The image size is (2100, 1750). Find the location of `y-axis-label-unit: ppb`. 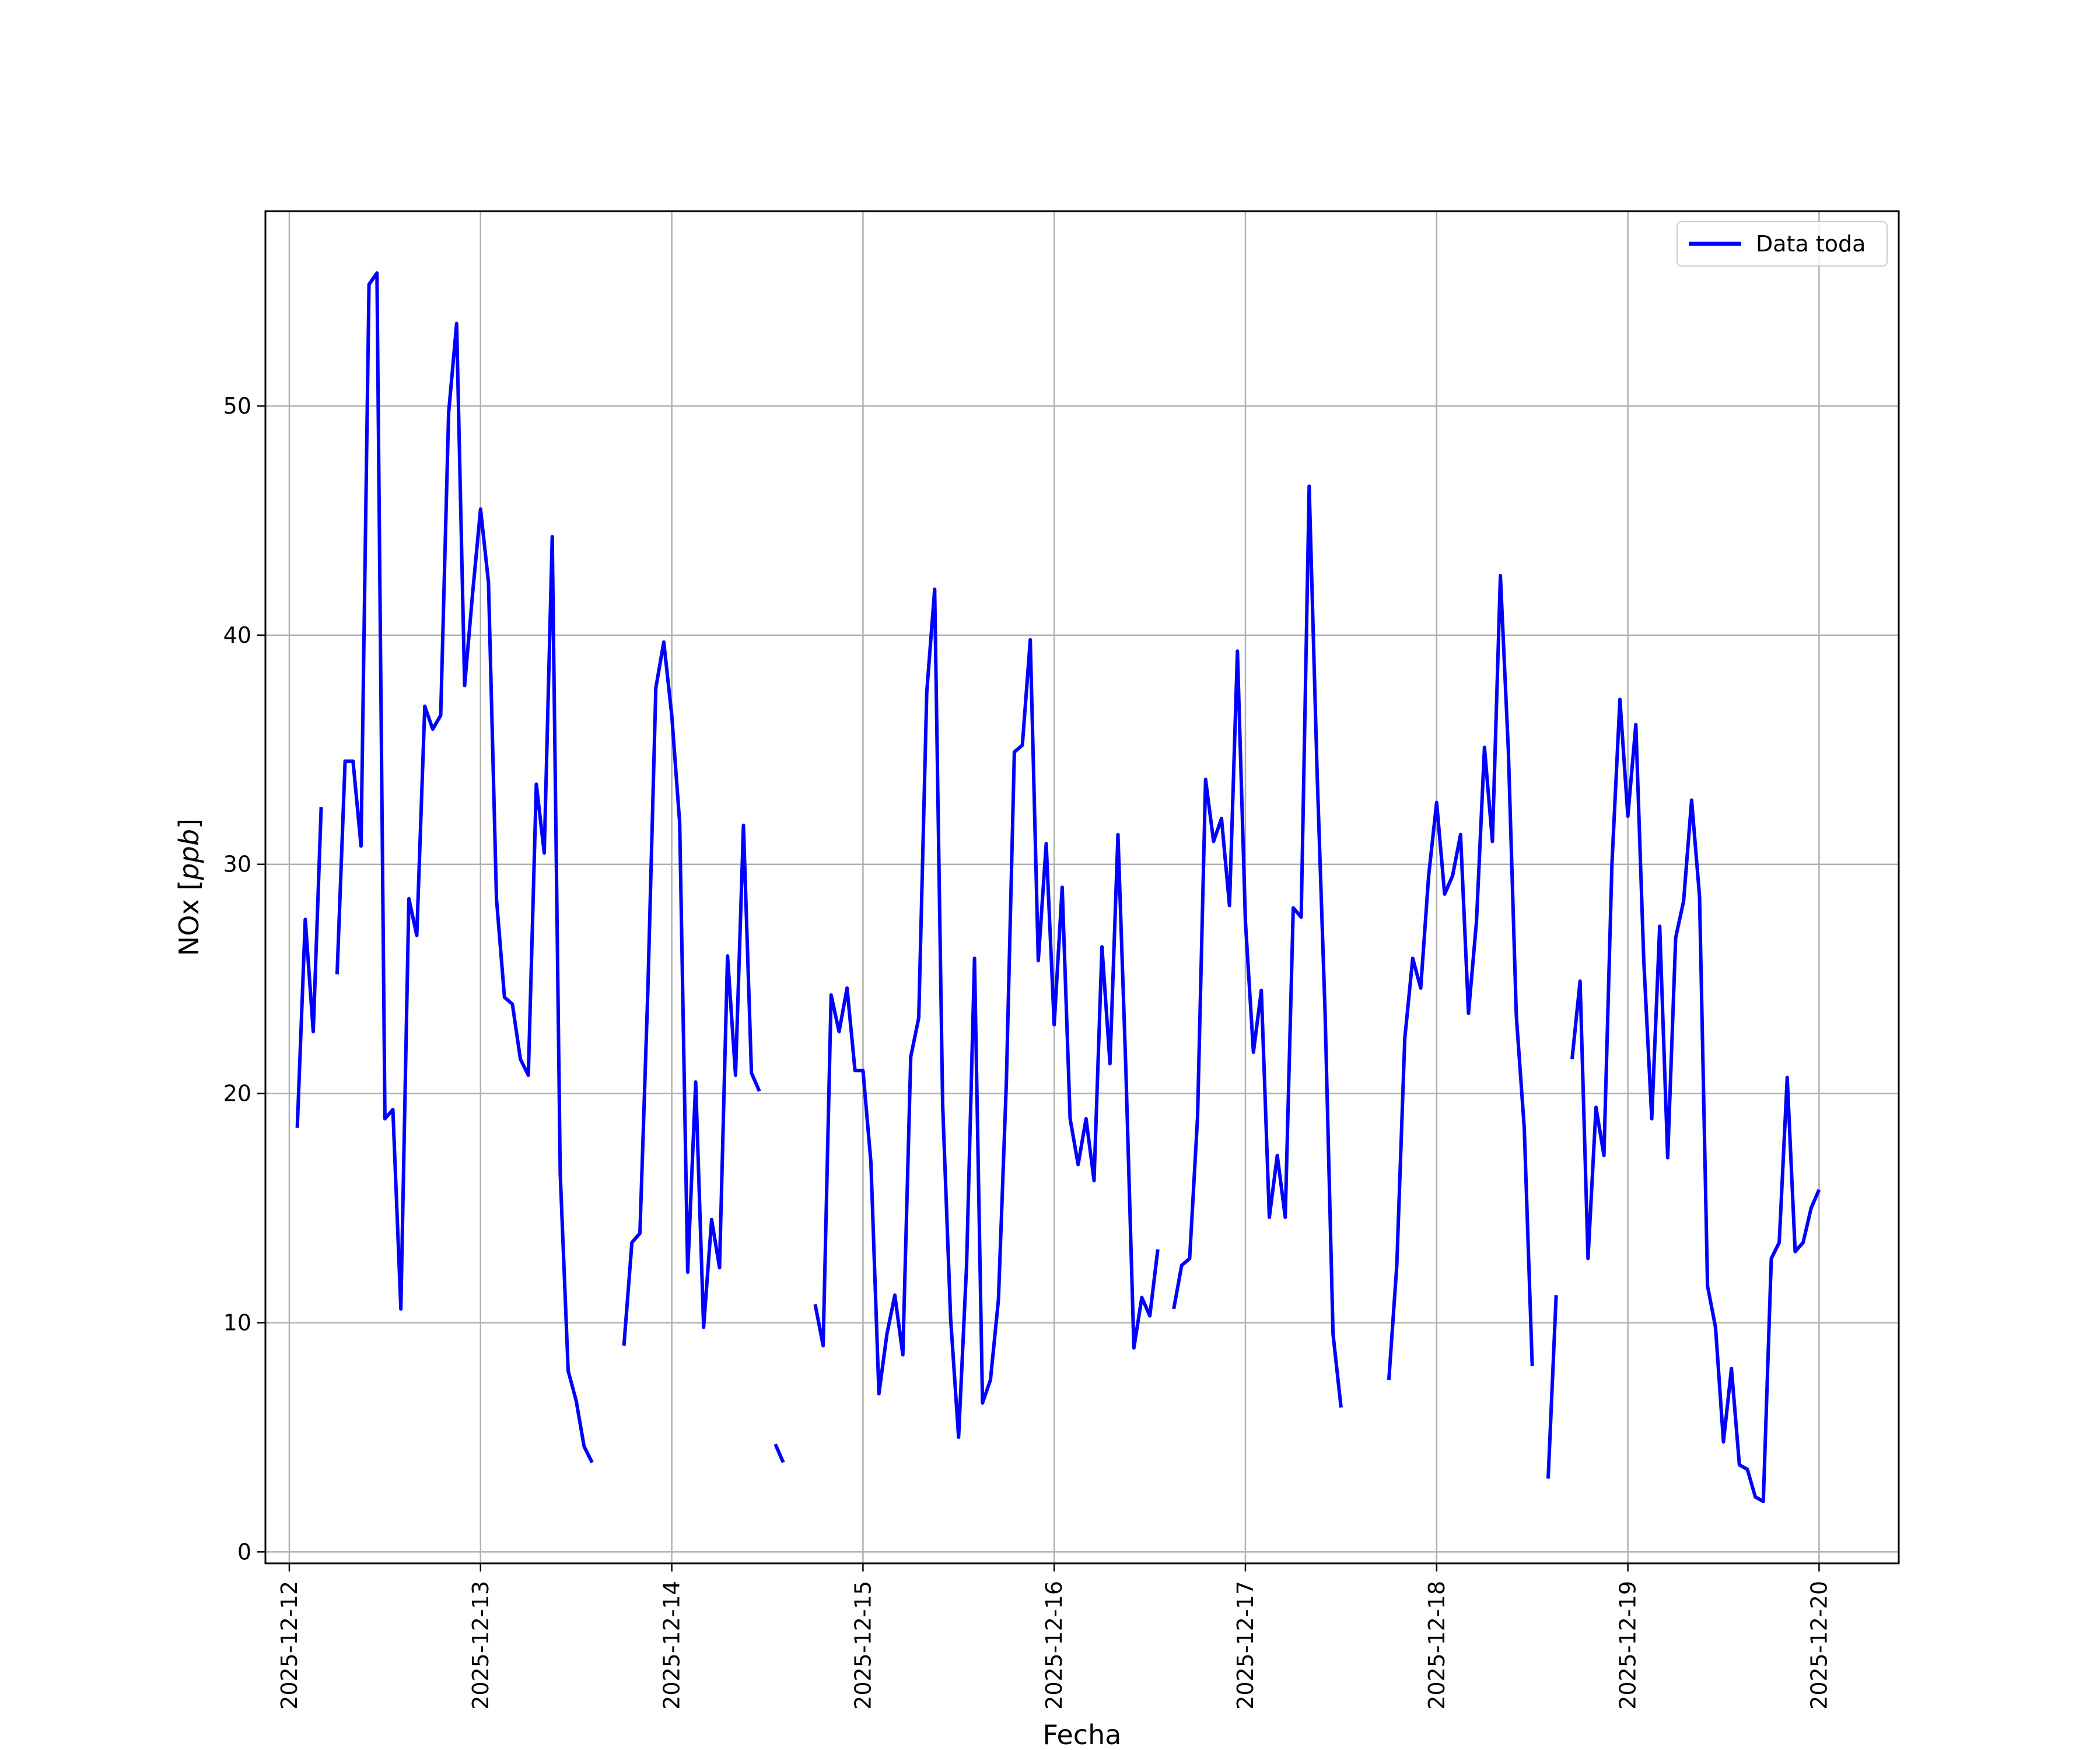

y-axis-label-unit: ppb is located at coordinates (189, 855).